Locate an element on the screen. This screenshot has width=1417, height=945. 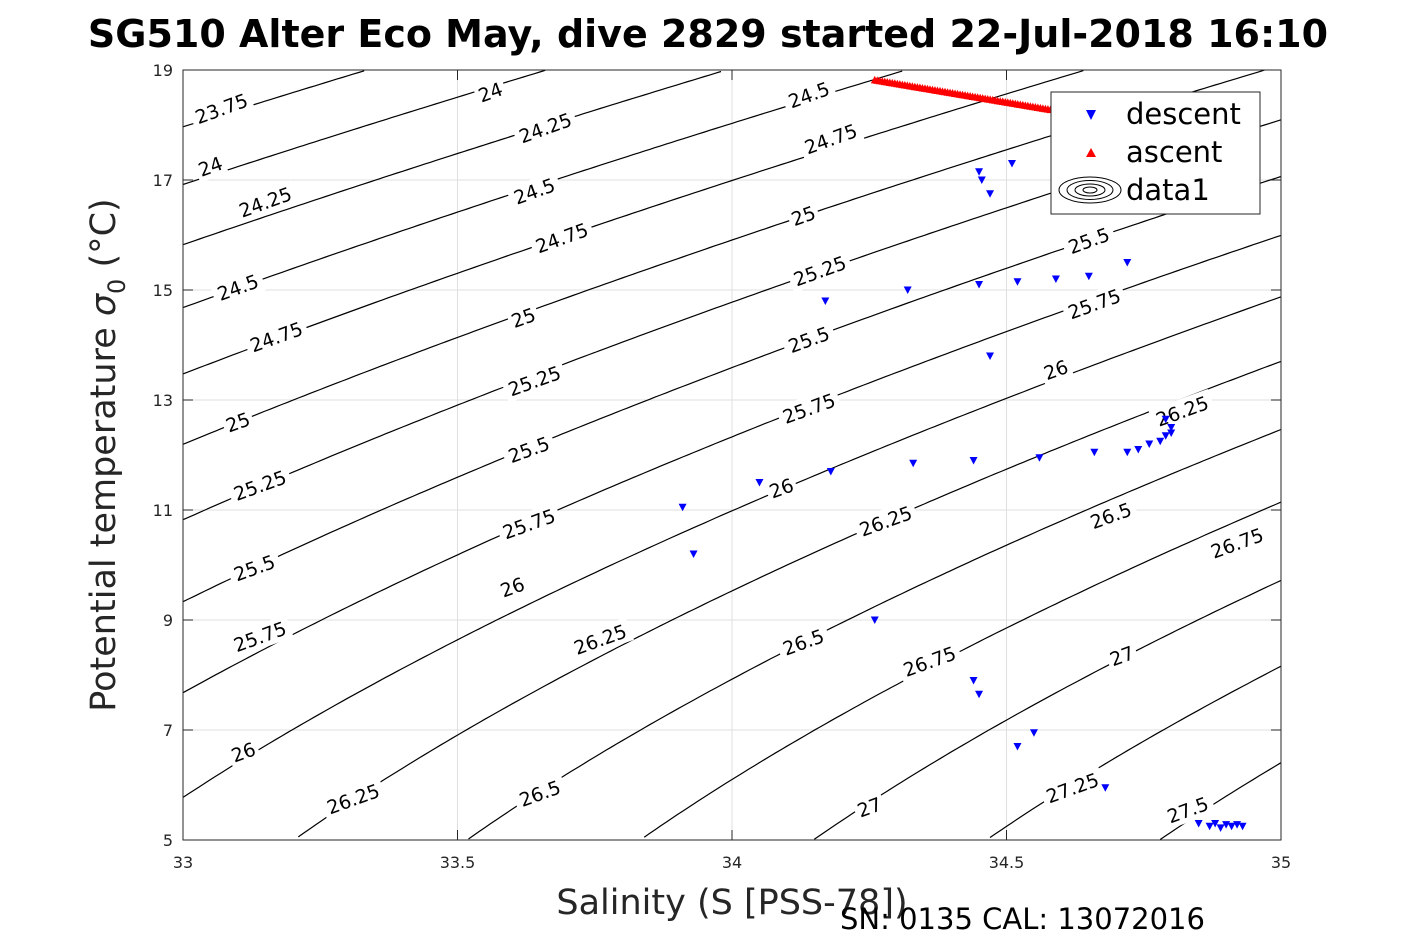
y-axis-label-unit: (°C) is located at coordinates (104, 232).